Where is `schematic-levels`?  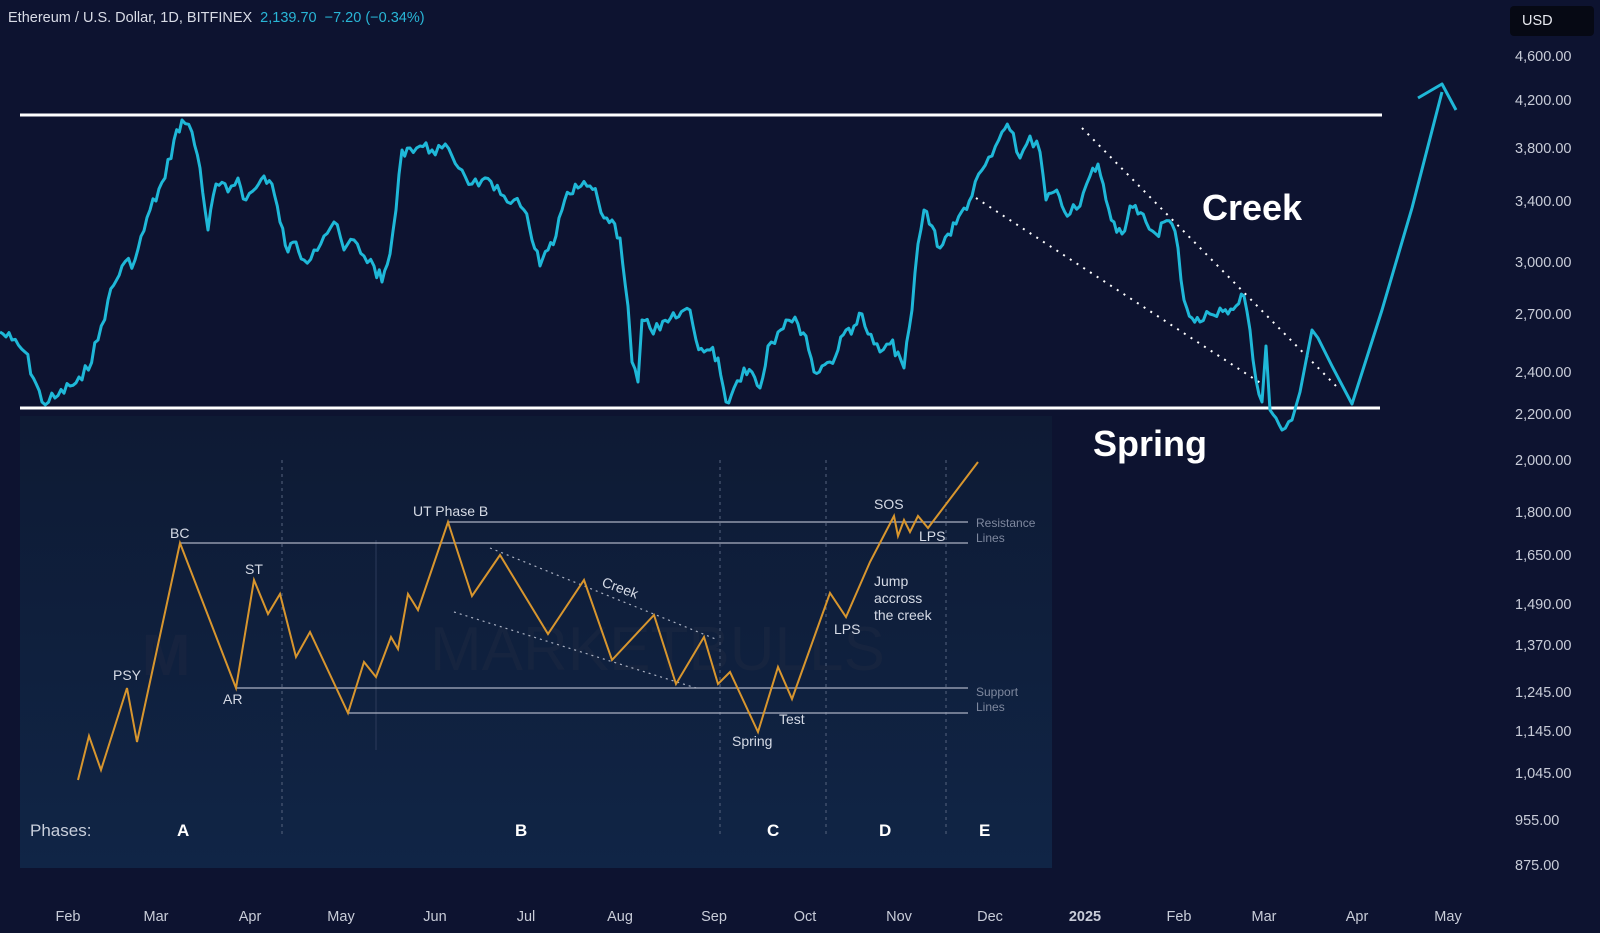 schematic-levels is located at coordinates (574, 617).